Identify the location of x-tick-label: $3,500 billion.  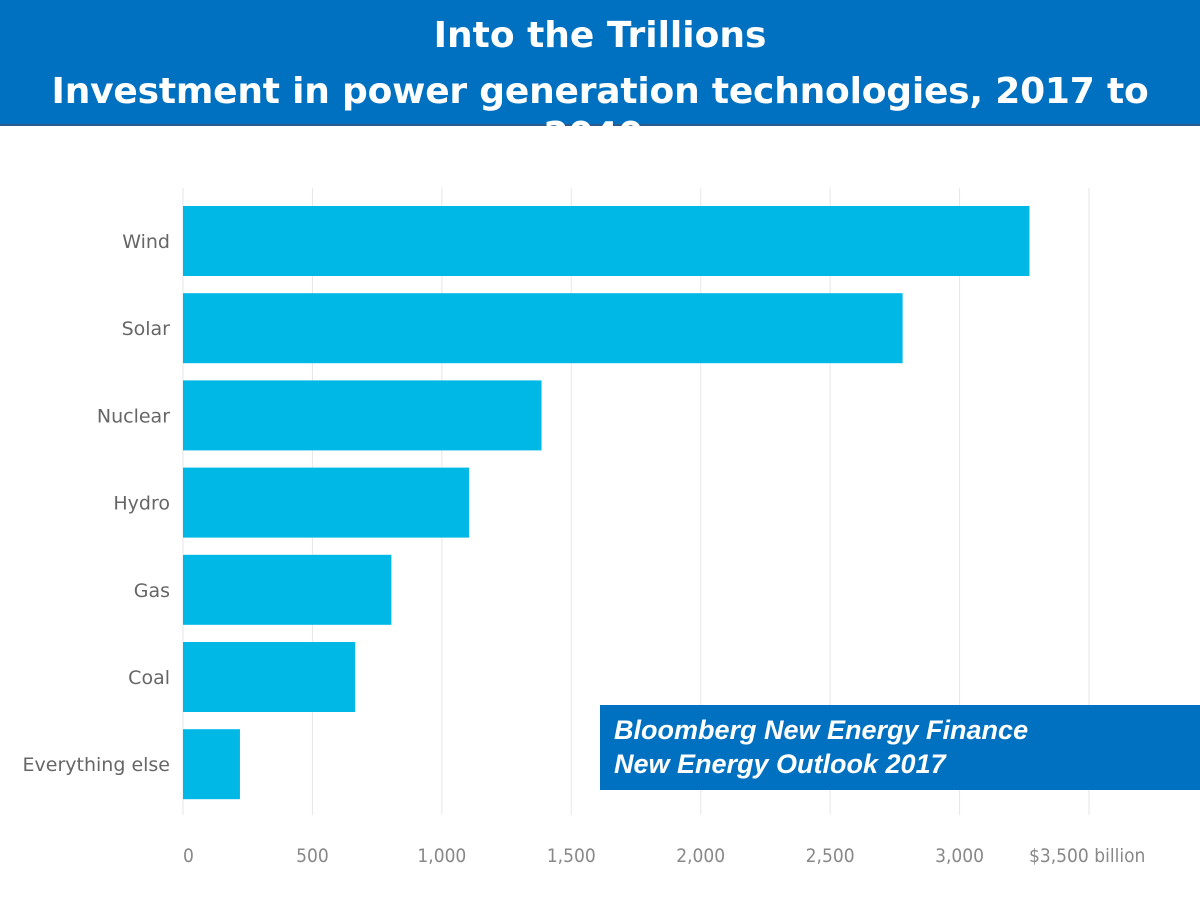
(1087, 856).